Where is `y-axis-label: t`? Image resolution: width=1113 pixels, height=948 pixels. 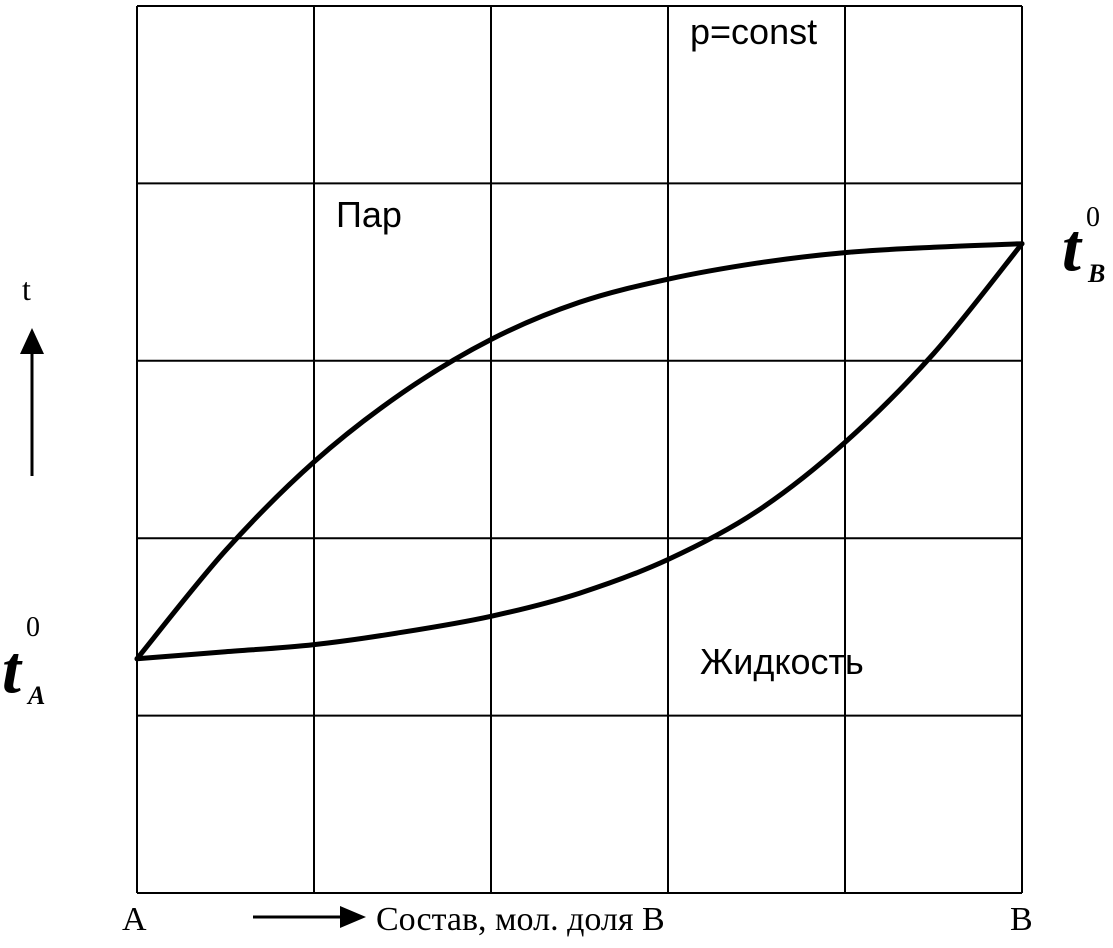 y-axis-label: t is located at coordinates (26, 289).